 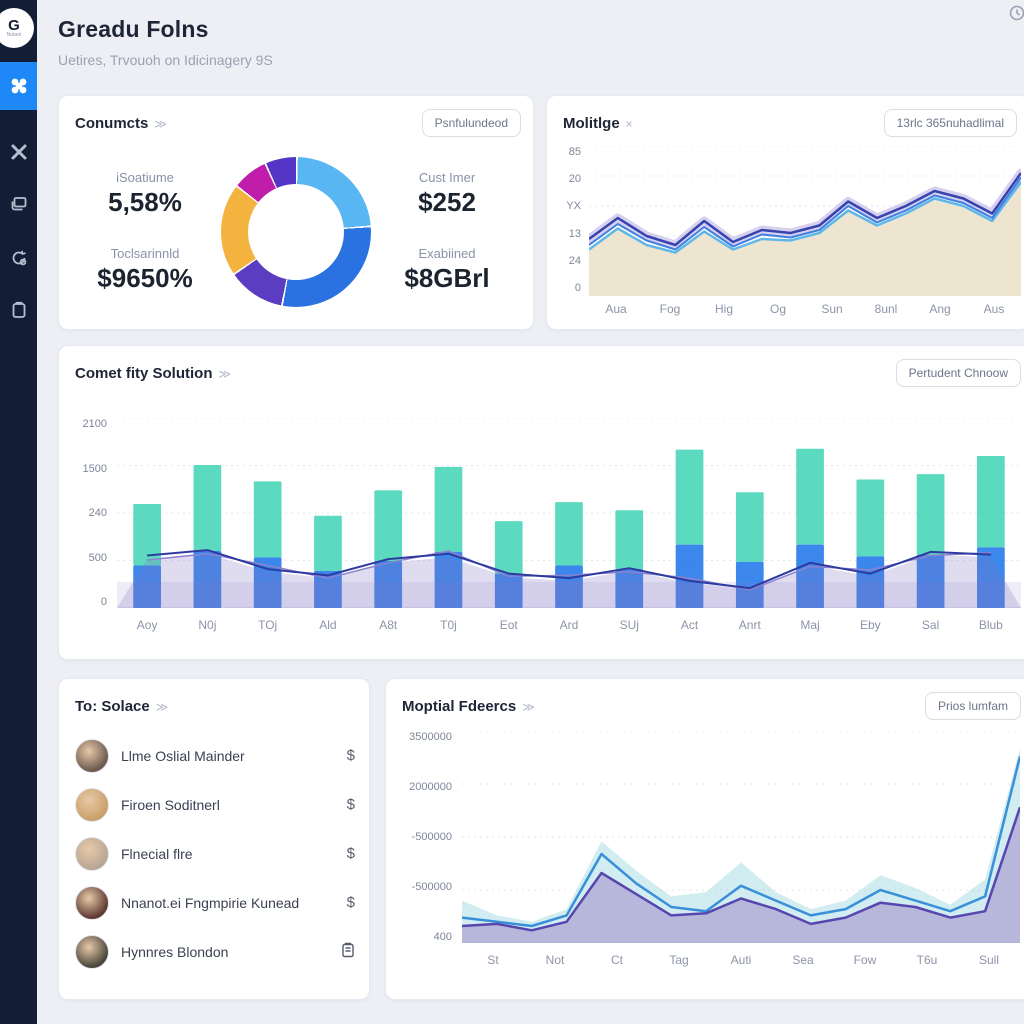 What do you see at coordinates (805, 309) in the screenshot?
I see `x-axis: Aua Fog Hig Og Sun 8unl Ang Aus` at bounding box center [805, 309].